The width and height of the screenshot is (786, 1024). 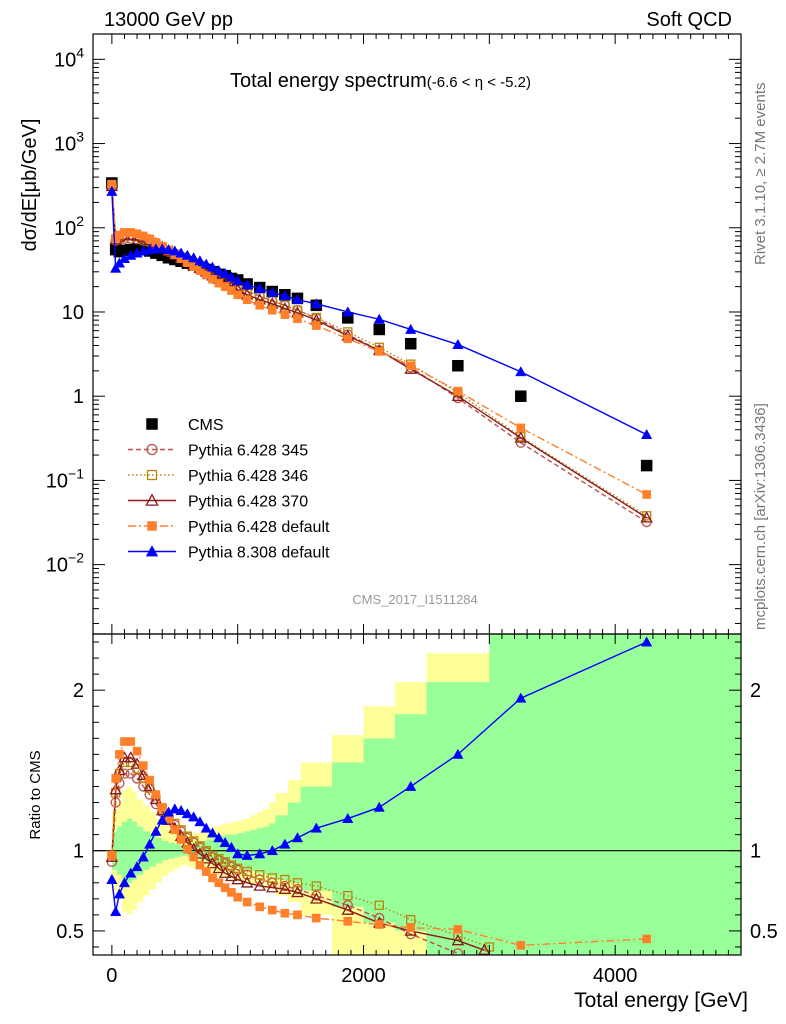 I want to click on main-y-tick-label: 10³, so click(x=69, y=142).